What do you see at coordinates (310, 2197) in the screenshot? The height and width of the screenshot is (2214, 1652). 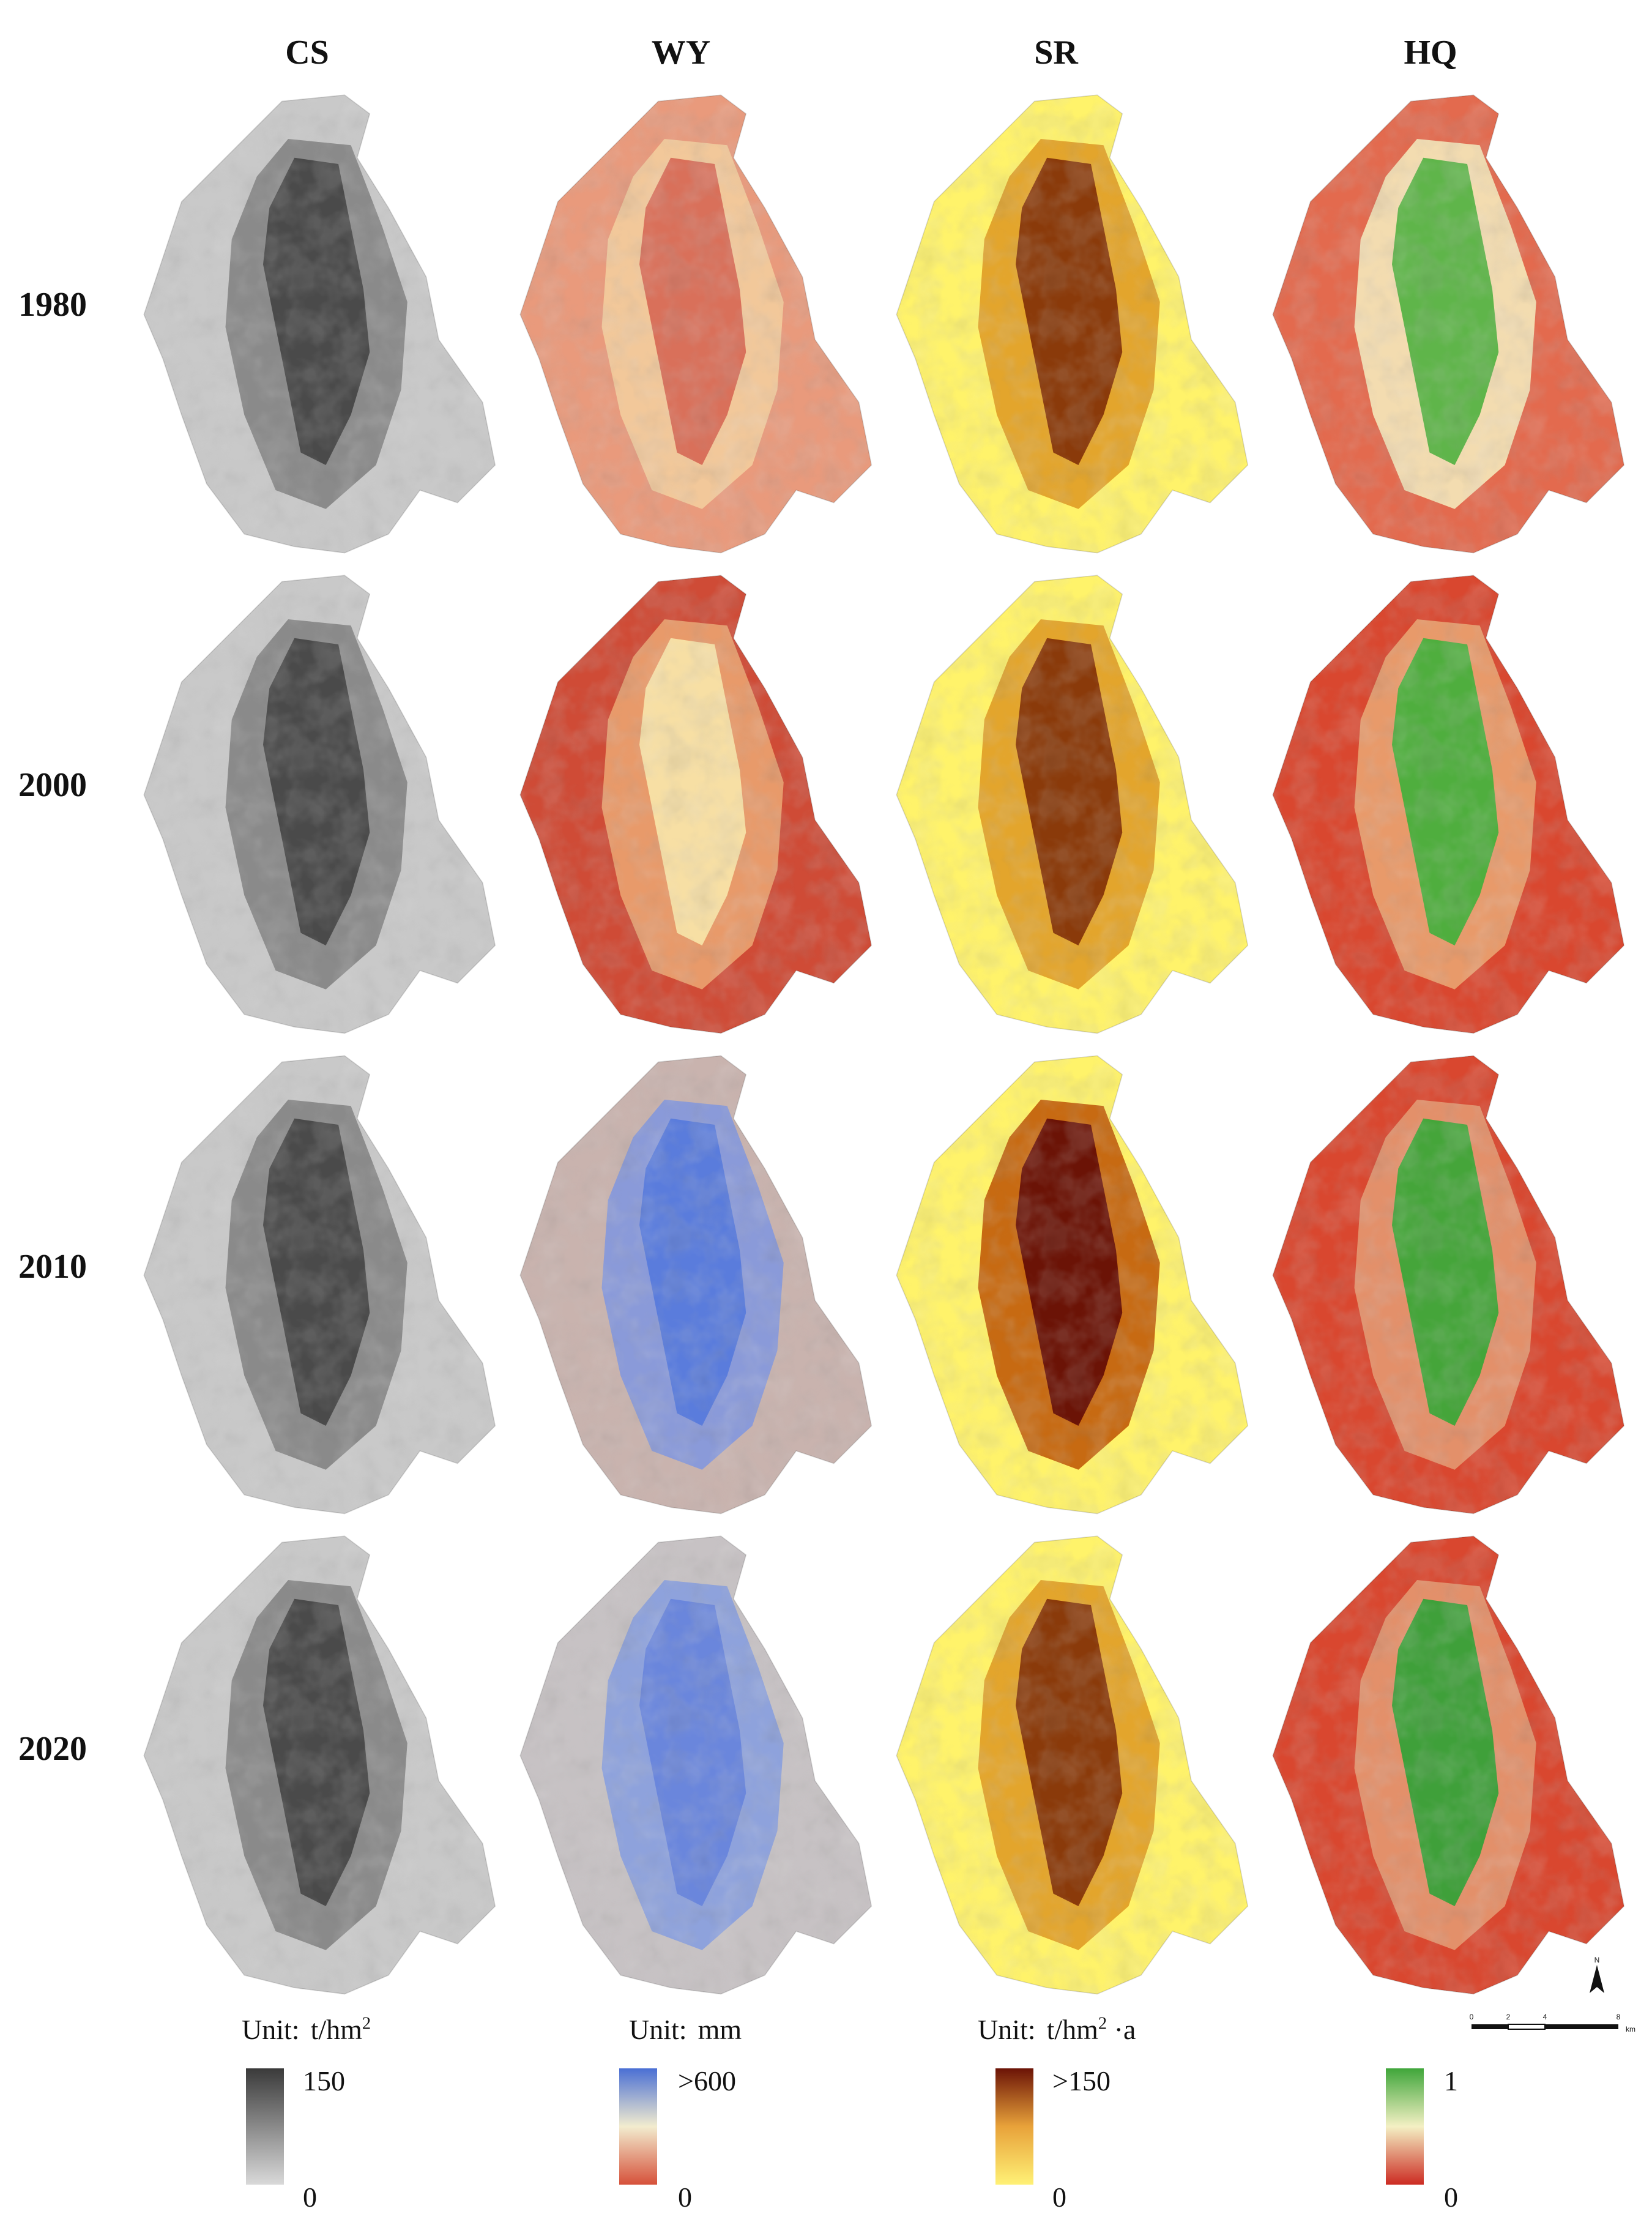 I see `legend-min-cs: 0` at bounding box center [310, 2197].